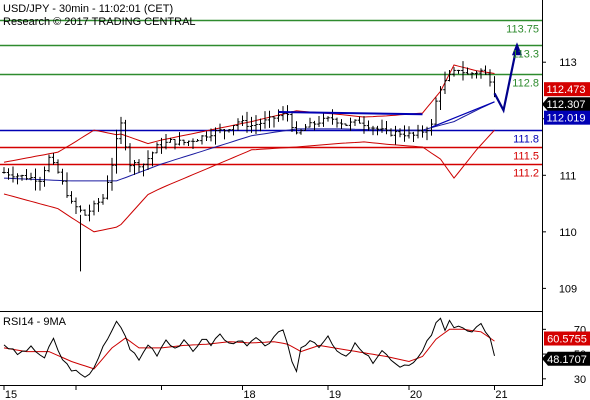  What do you see at coordinates (249, 394) in the screenshot?
I see `time-tick-label: 18` at bounding box center [249, 394].